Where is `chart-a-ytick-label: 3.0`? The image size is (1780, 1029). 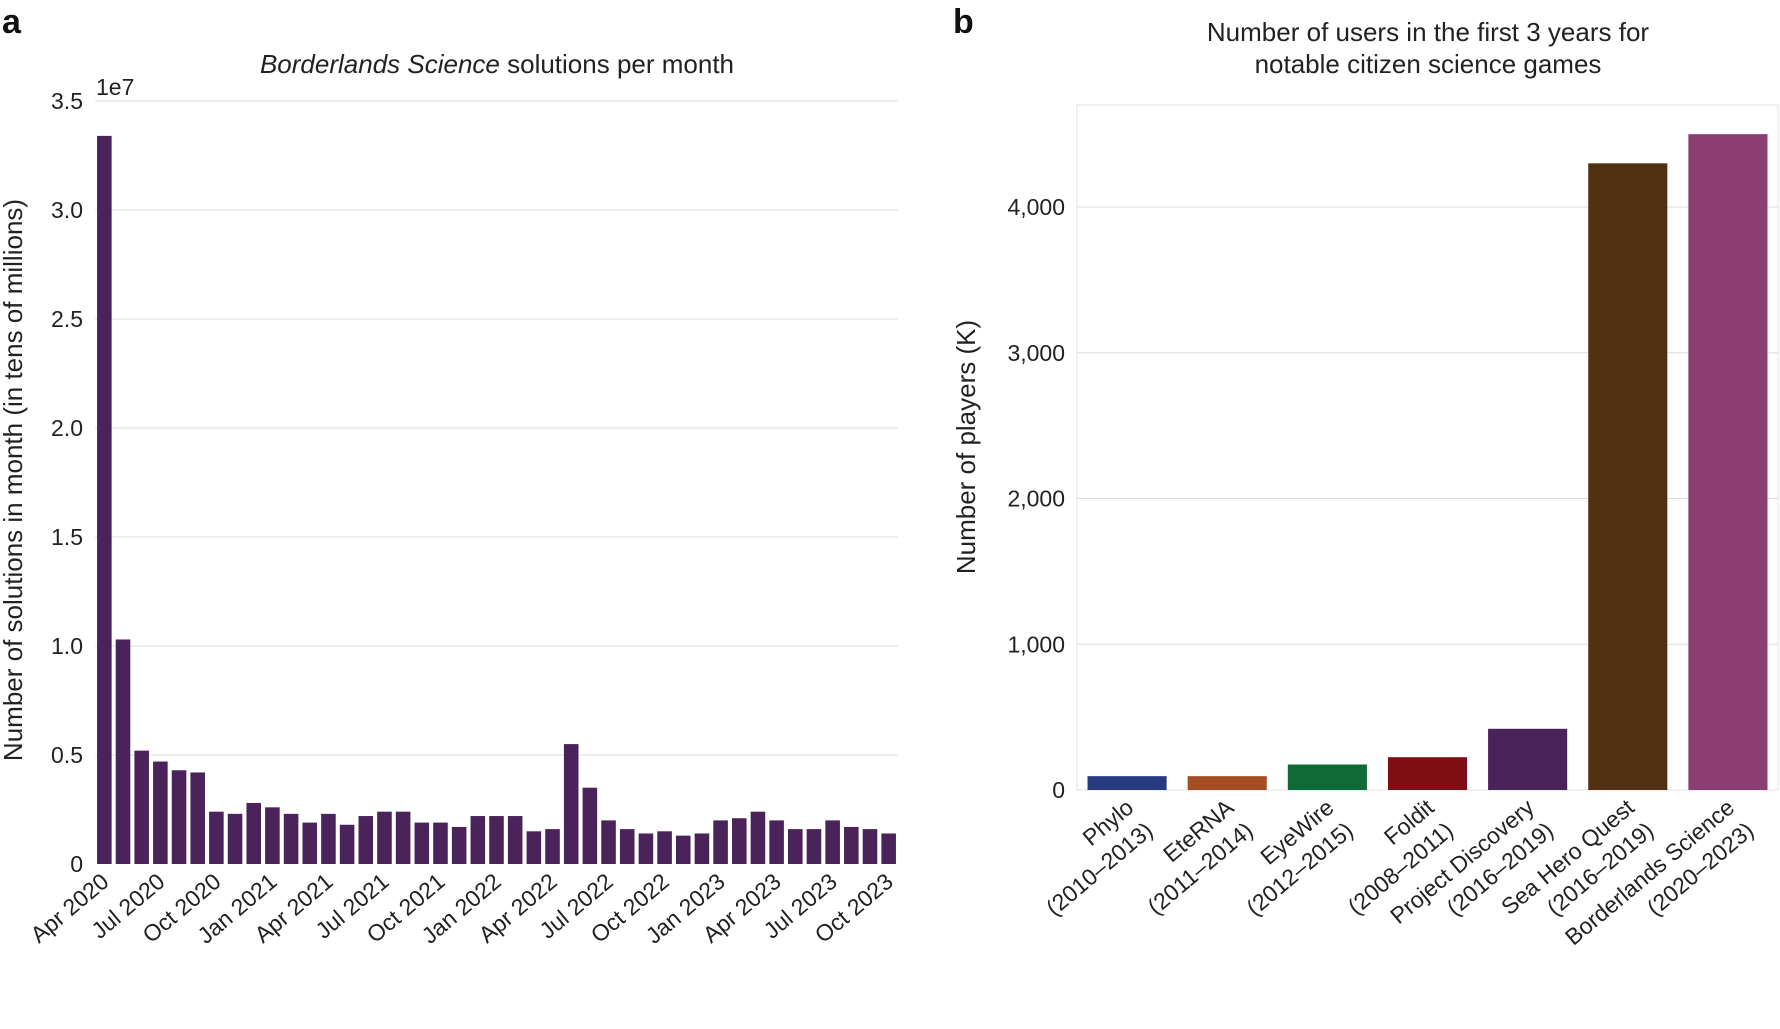 chart-a-ytick-label: 3.0 is located at coordinates (67, 210).